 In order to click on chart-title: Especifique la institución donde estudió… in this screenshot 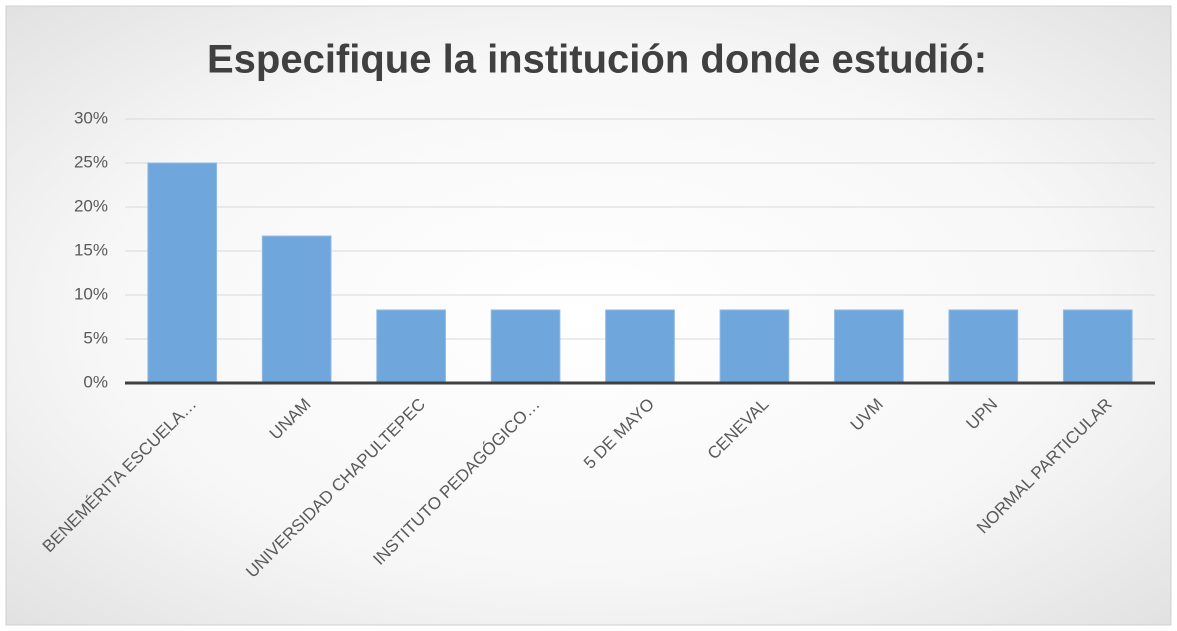, I will do `click(597, 60)`.